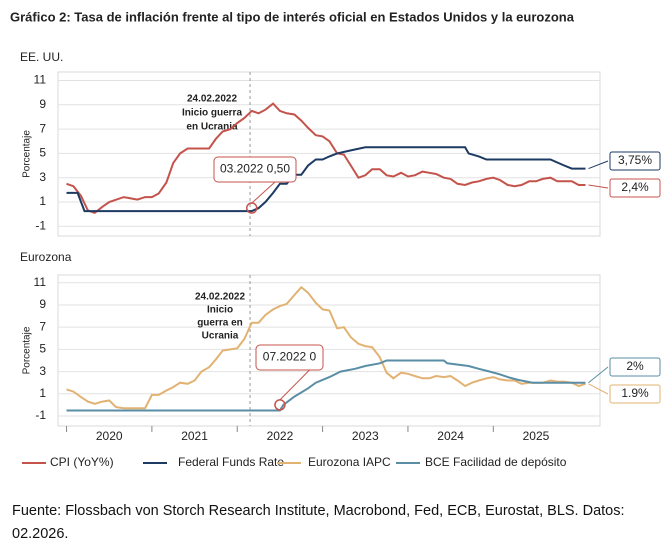 The image size is (668, 554). I want to click on end-label: 3,75%, so click(635, 160).